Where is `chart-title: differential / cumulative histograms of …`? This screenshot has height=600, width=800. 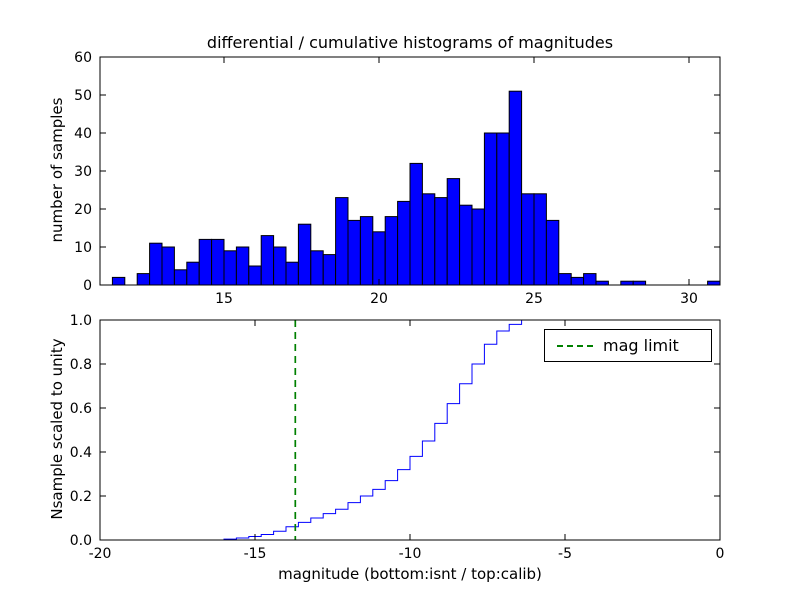
chart-title: differential / cumulative histograms of … is located at coordinates (410, 42).